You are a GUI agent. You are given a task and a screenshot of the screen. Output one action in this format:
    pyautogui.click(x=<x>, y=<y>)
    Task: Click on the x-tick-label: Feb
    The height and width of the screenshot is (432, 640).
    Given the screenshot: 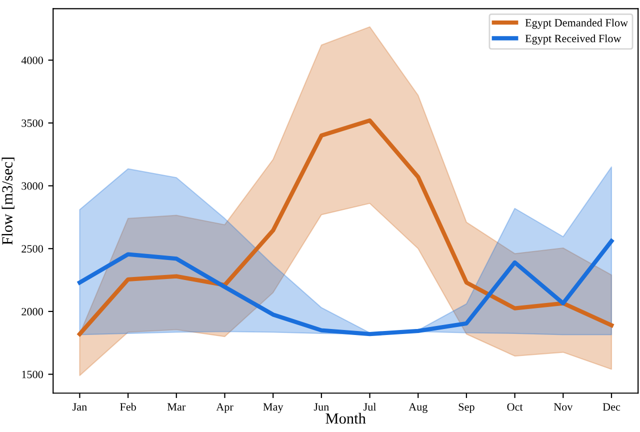 What is the action you would take?
    pyautogui.click(x=128, y=406)
    